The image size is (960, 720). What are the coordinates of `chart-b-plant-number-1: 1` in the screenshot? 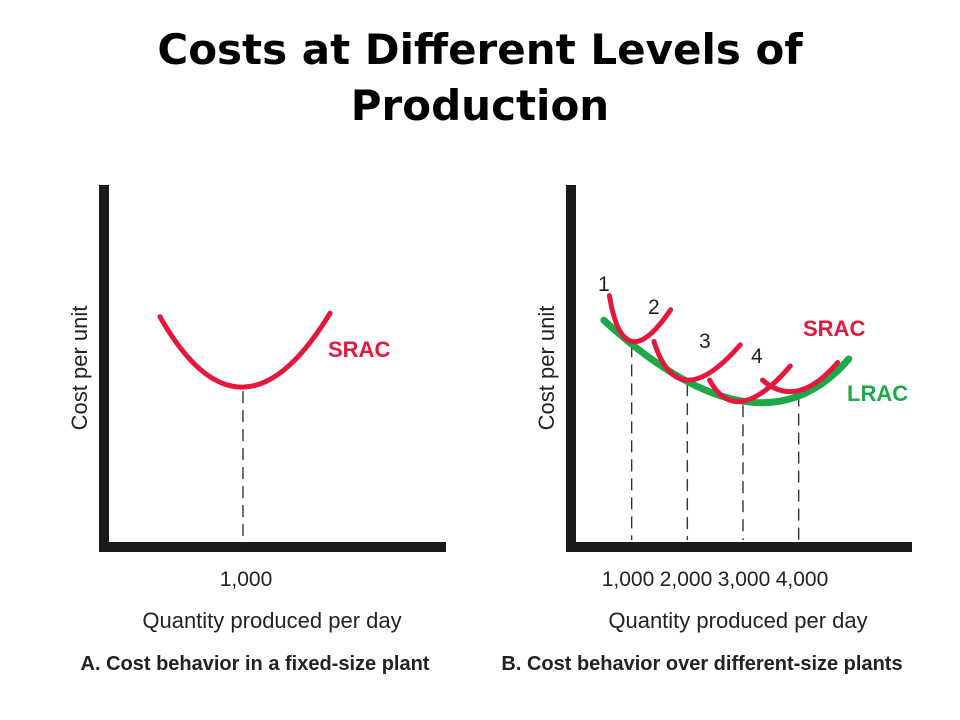 It's located at (604, 284).